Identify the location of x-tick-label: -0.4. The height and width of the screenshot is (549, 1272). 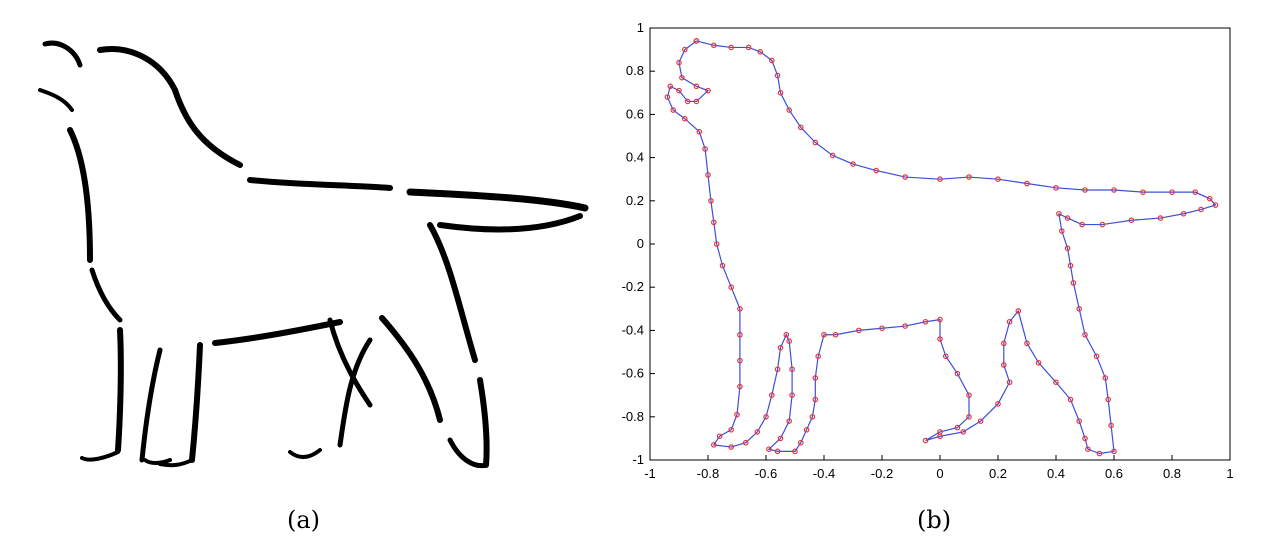
(824, 473).